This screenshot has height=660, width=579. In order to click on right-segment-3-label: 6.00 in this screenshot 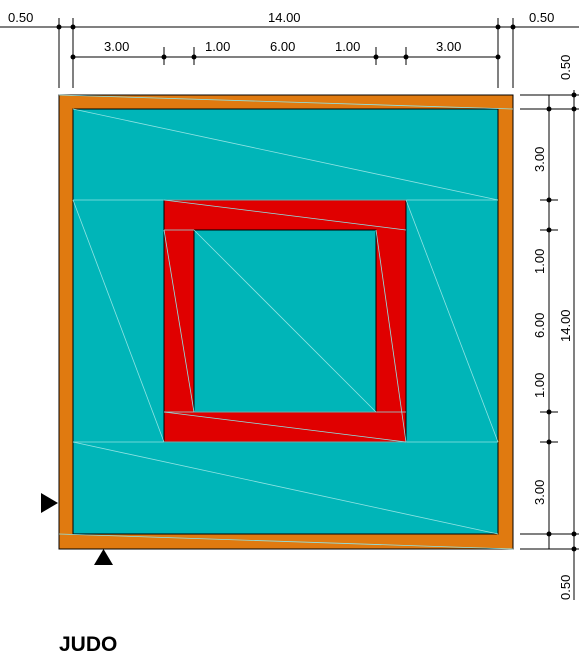, I will do `click(539, 325)`.